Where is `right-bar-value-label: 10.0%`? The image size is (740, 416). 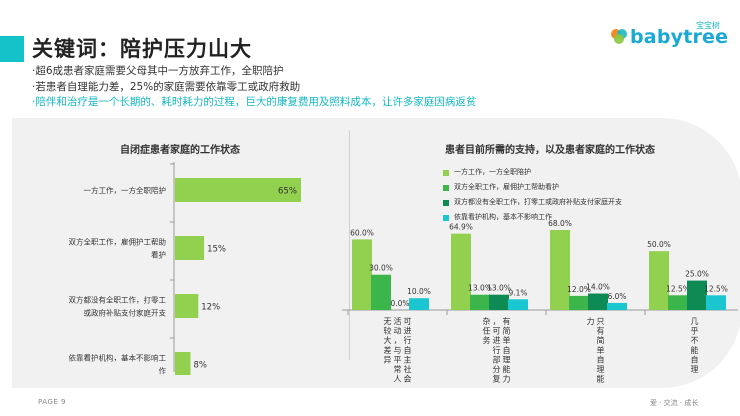 right-bar-value-label: 10.0% is located at coordinates (419, 291).